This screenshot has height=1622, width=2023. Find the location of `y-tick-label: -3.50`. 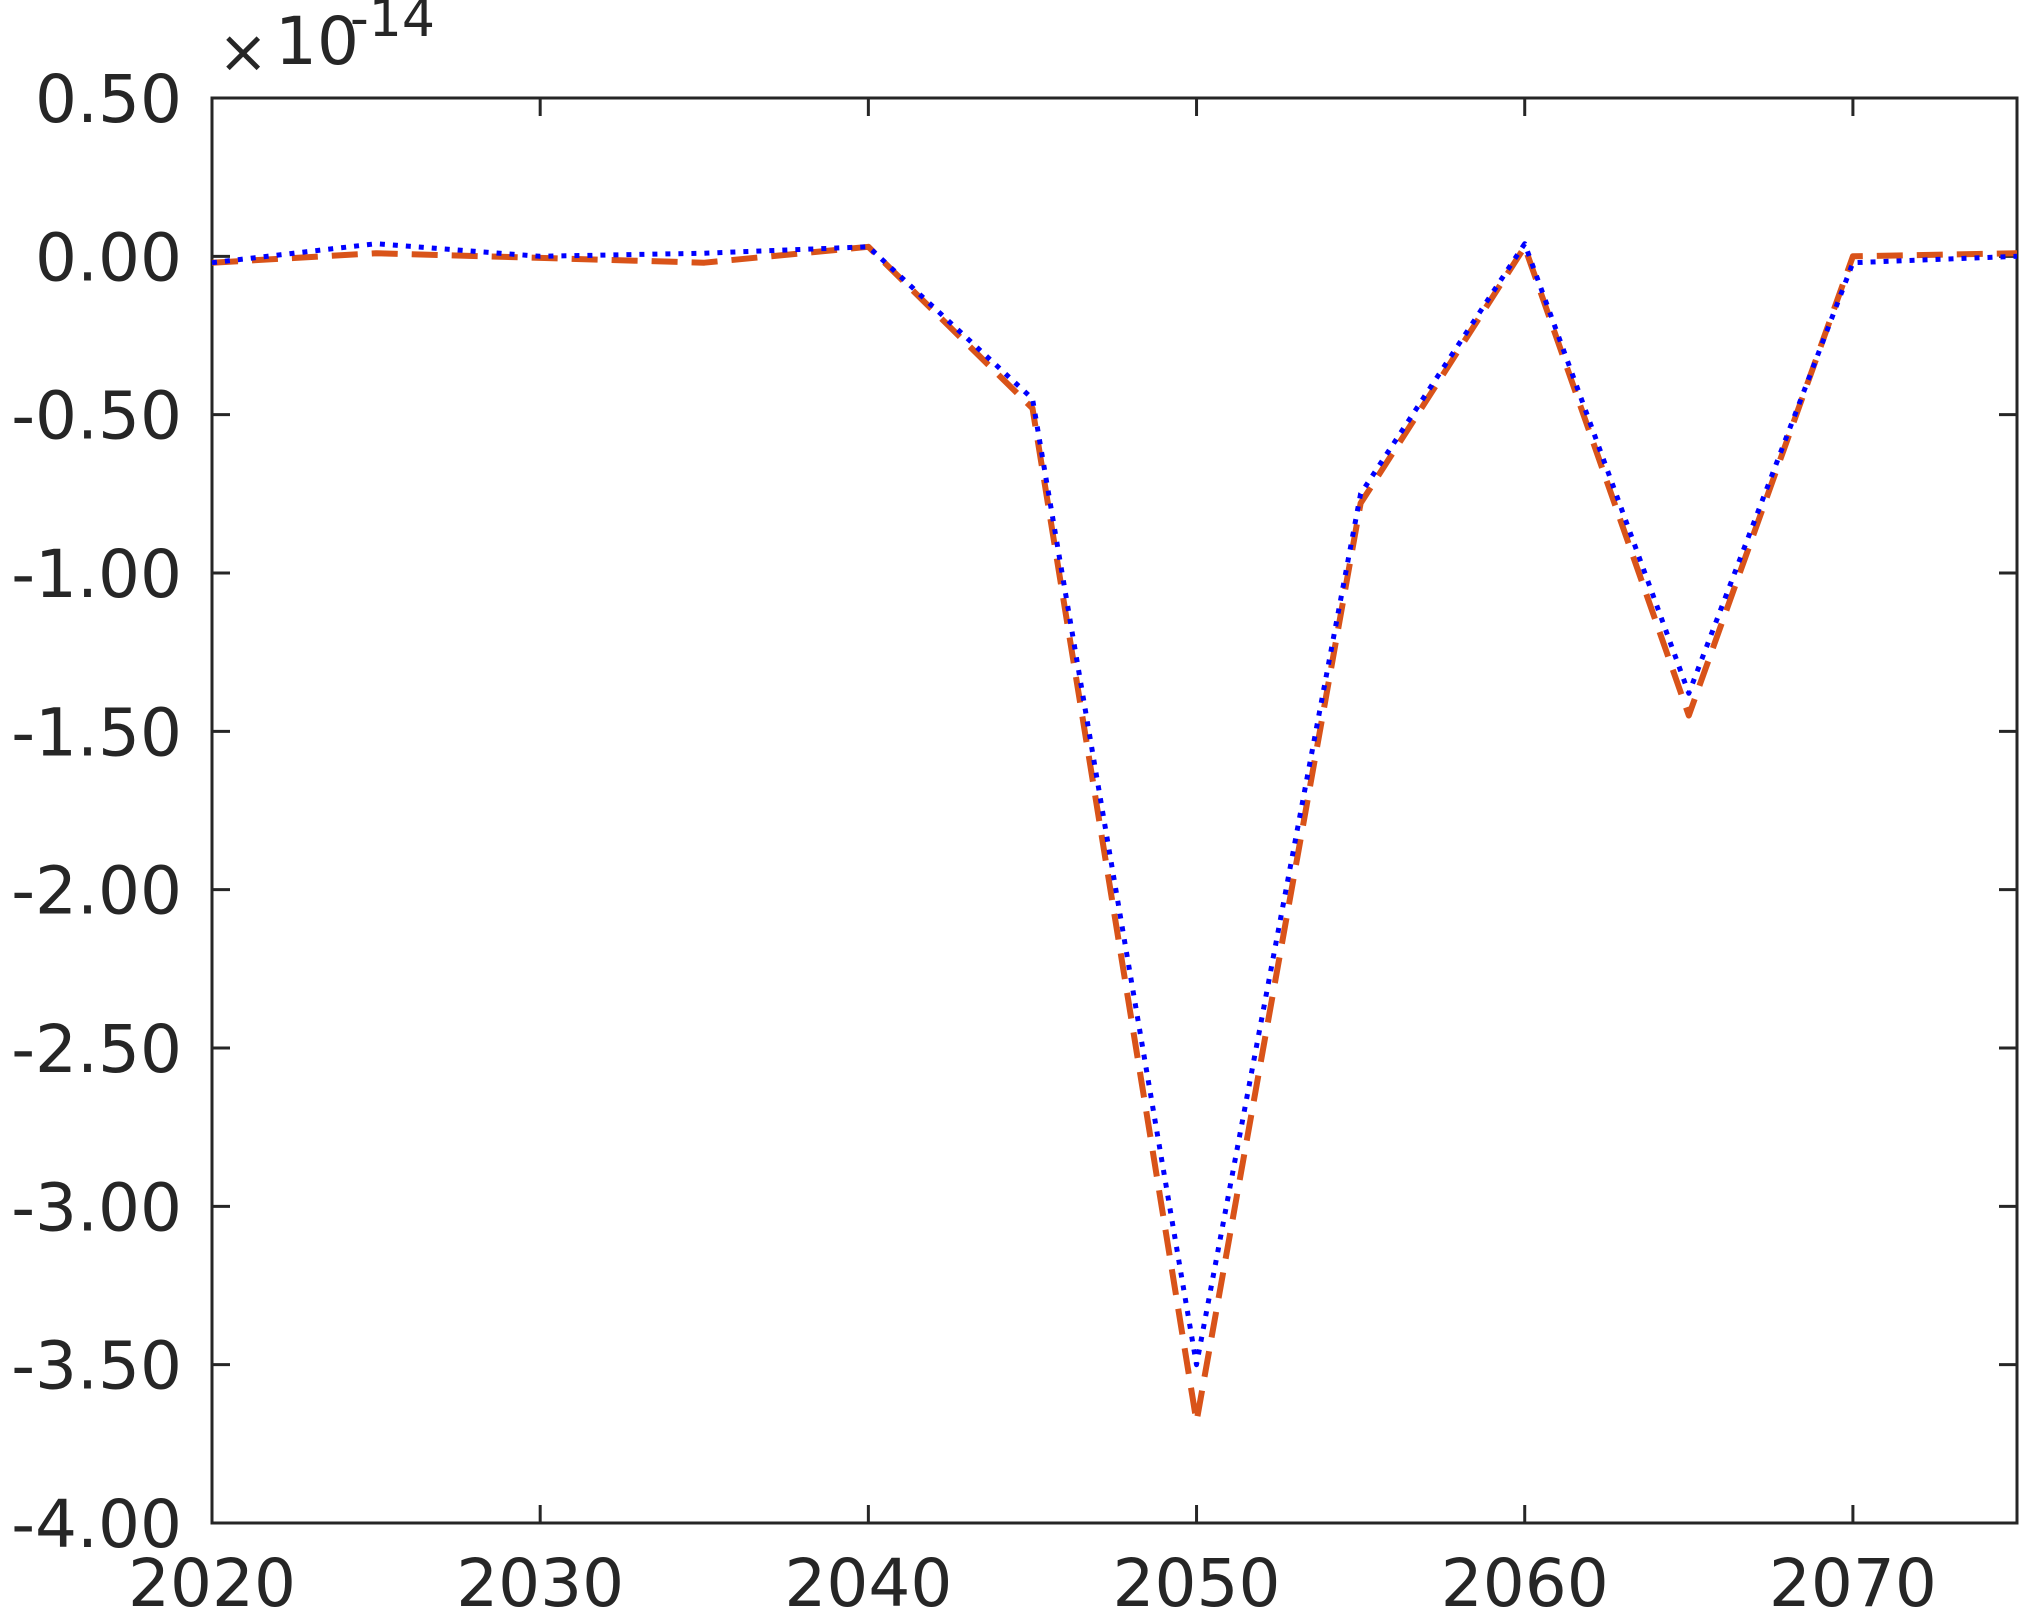

y-tick-label: -3.50 is located at coordinates (96, 1366).